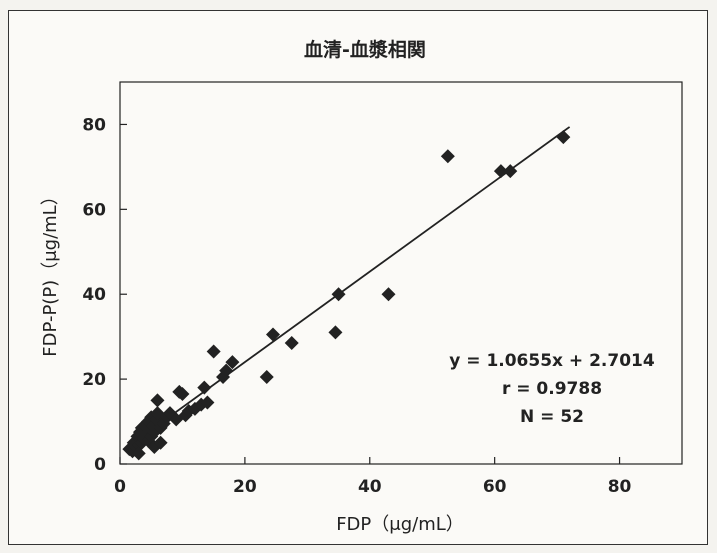 Image resolution: width=717 pixels, height=553 pixels. I want to click on y-tick-label: 20, so click(94, 380).